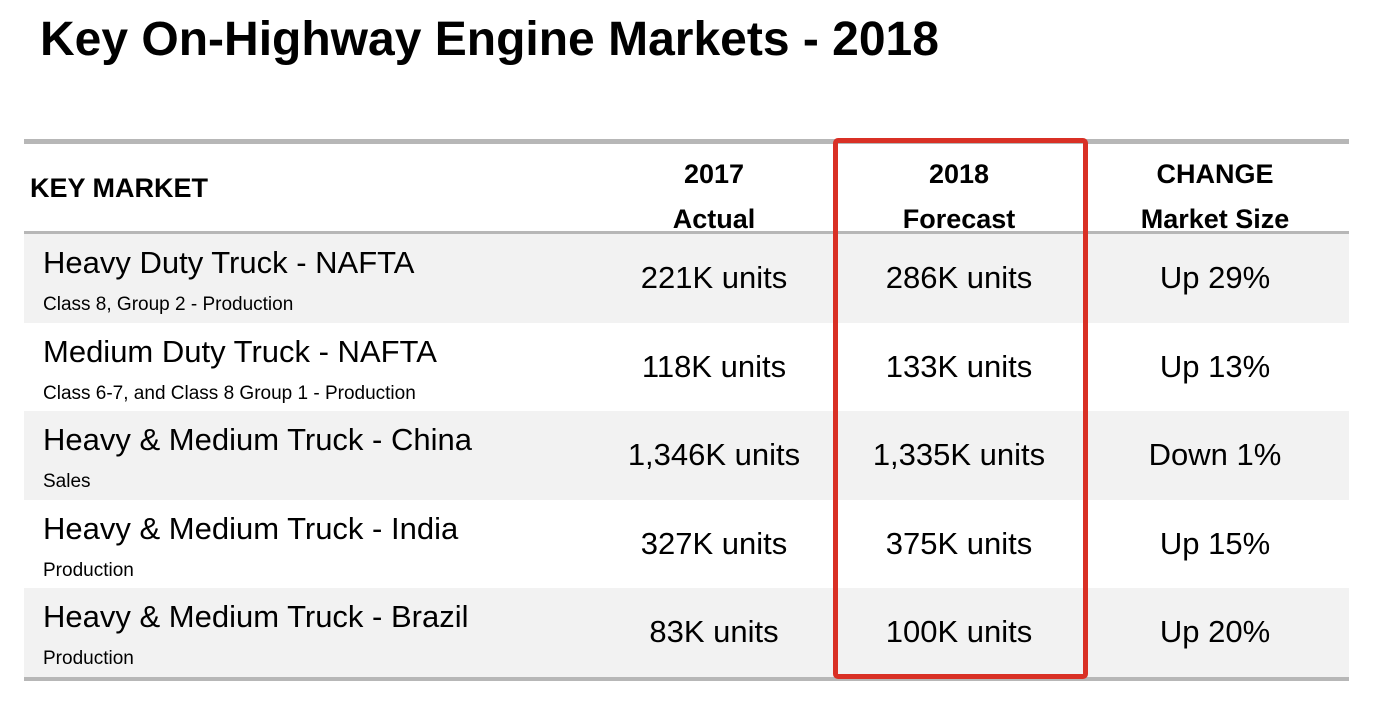 This screenshot has width=1384, height=706. What do you see at coordinates (1215, 219) in the screenshot?
I see `change-header-line2: Market Size` at bounding box center [1215, 219].